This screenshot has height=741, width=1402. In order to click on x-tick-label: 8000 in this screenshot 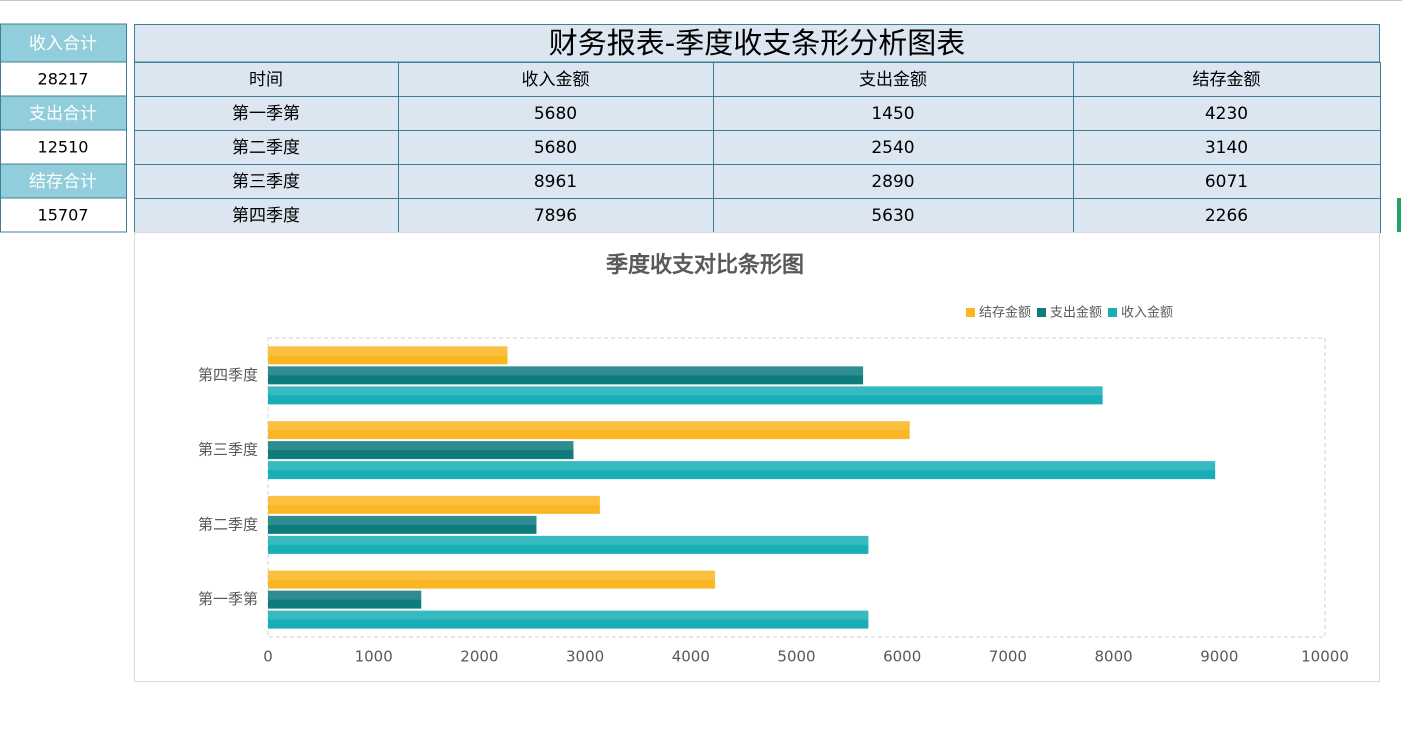, I will do `click(1114, 657)`.